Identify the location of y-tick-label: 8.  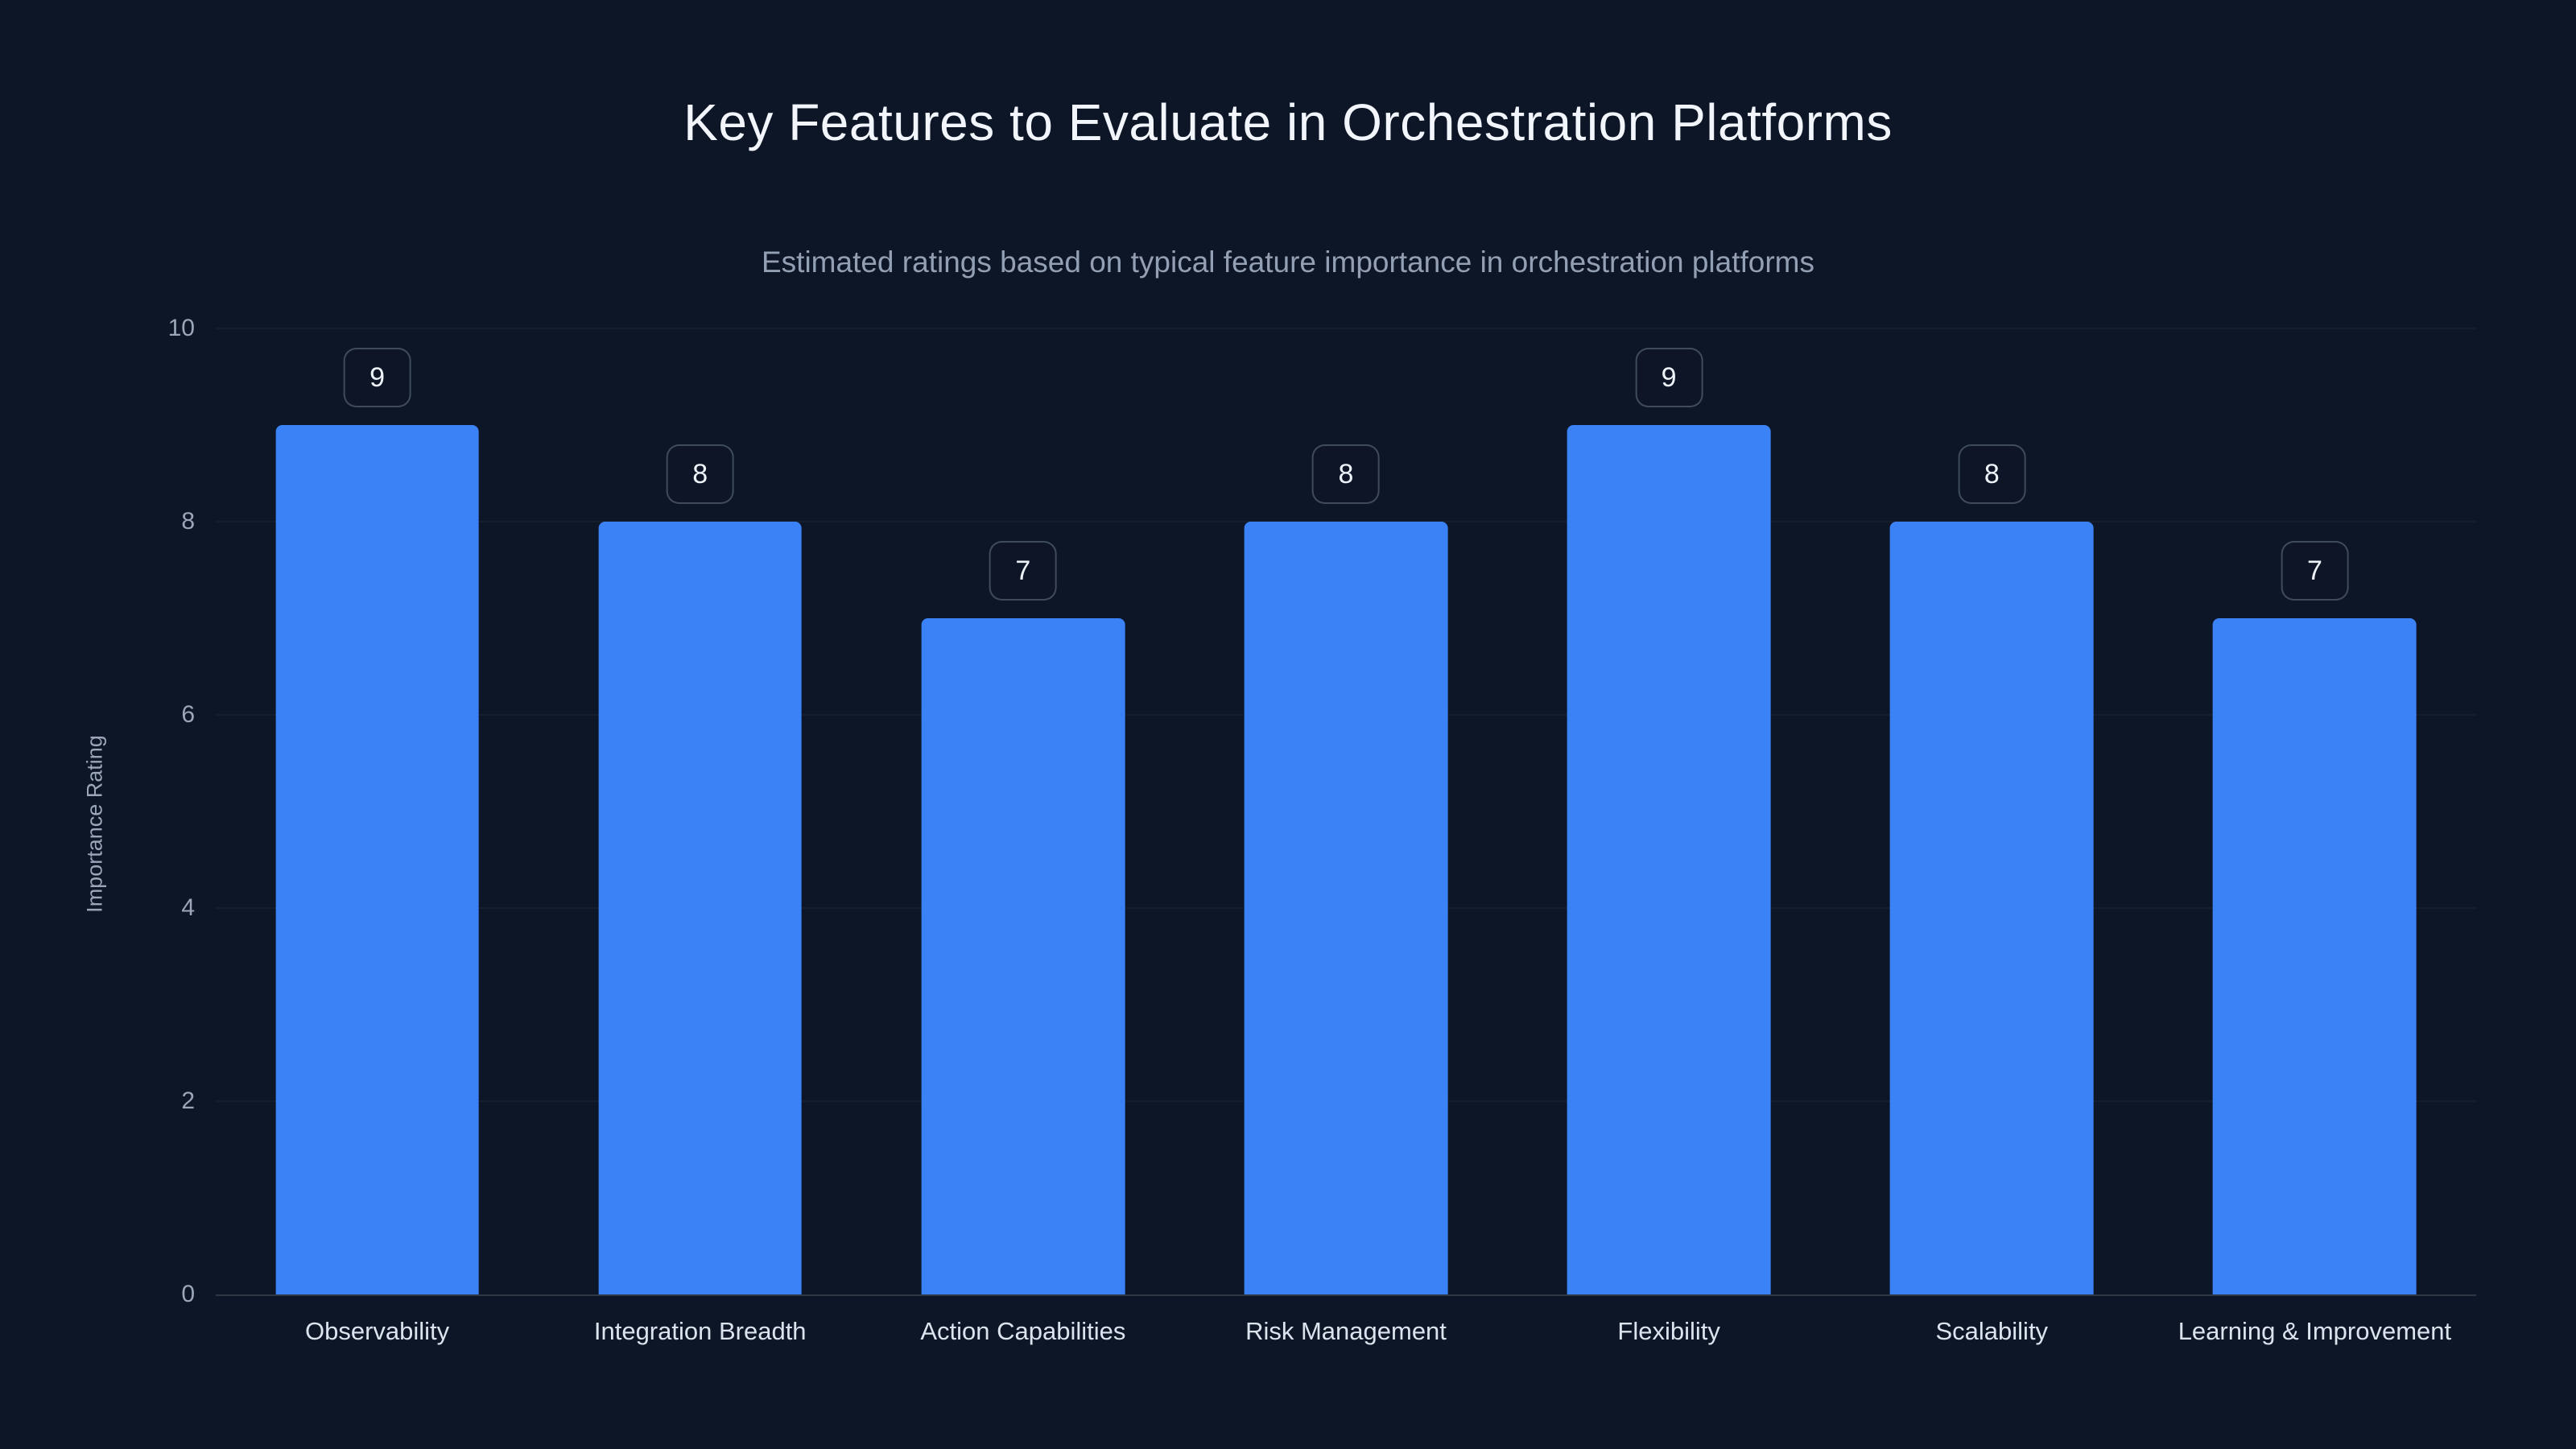
(188, 521).